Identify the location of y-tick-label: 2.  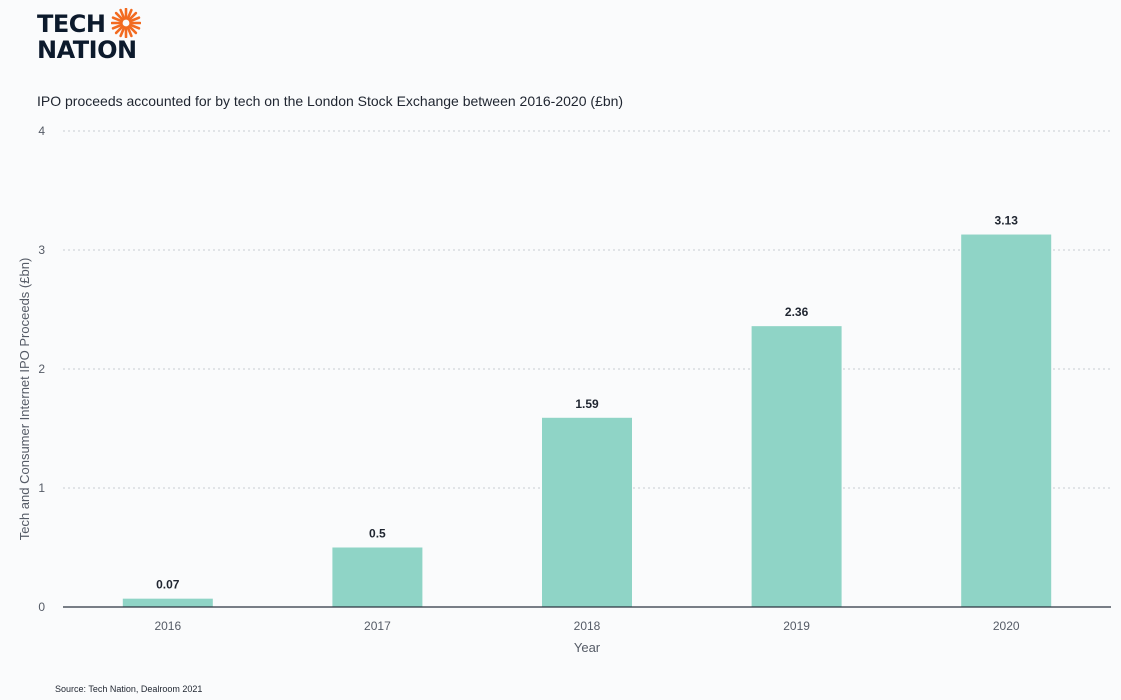
(41, 369).